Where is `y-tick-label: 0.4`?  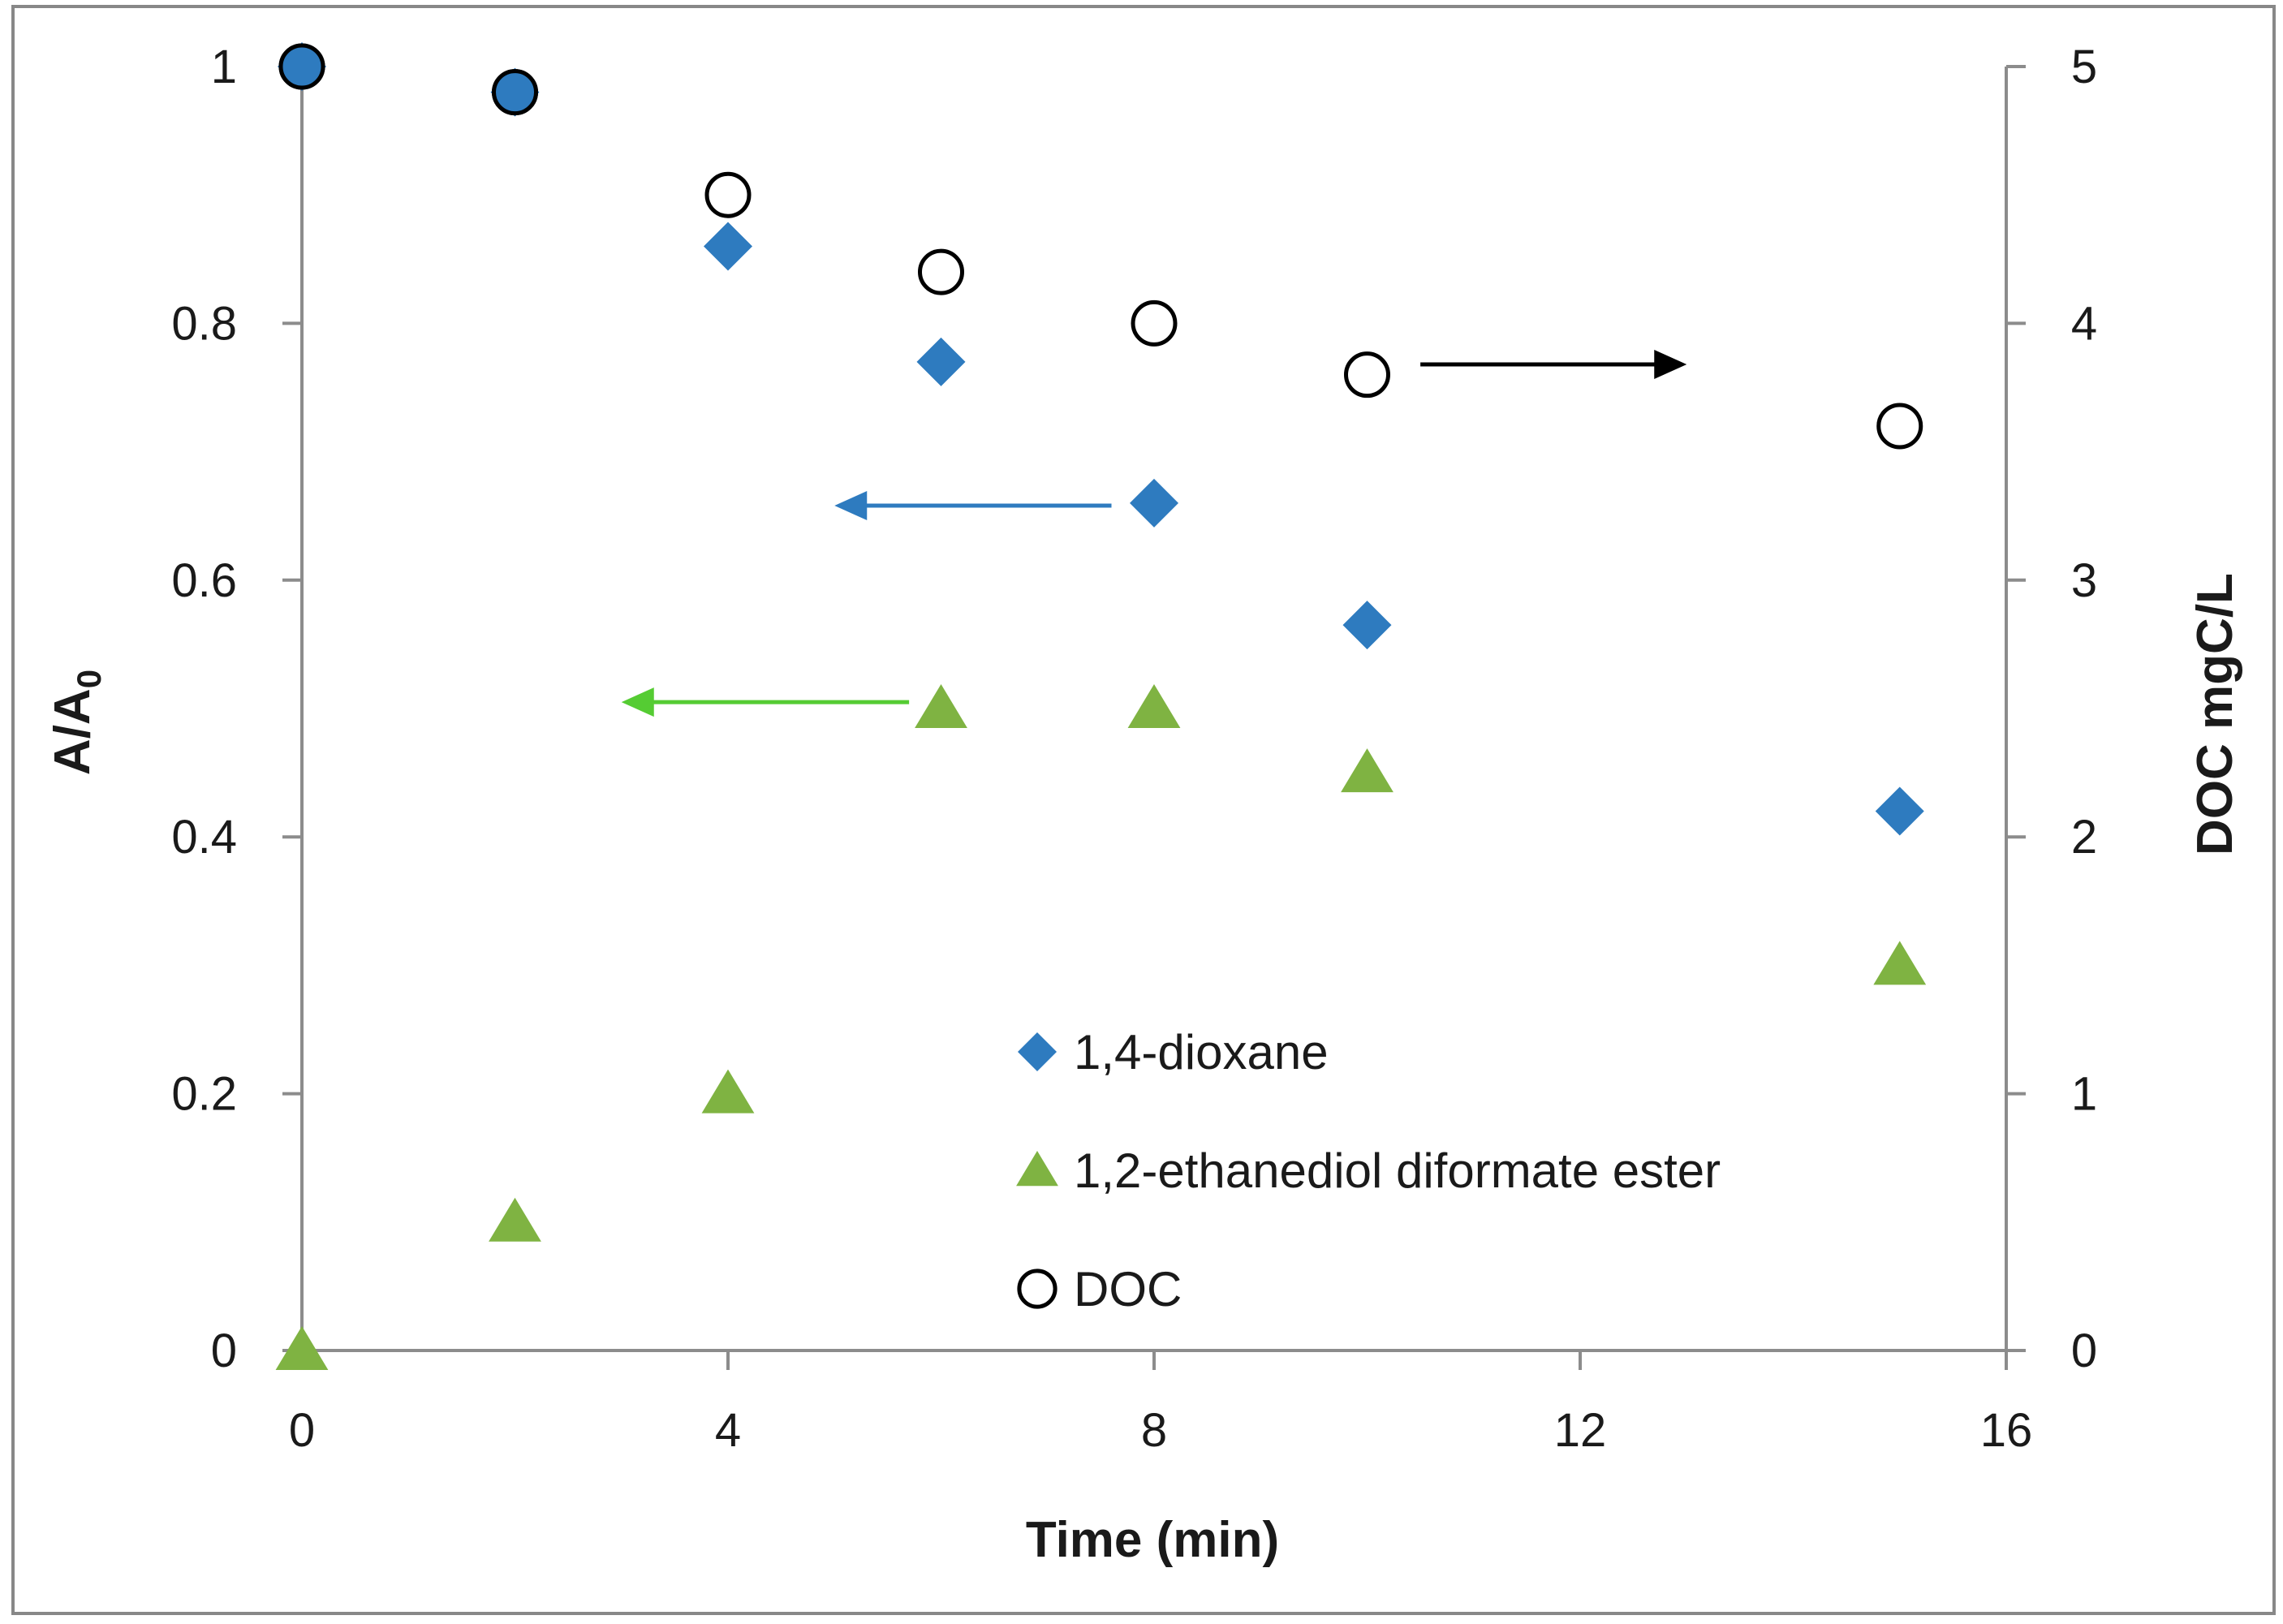
y-tick-label: 0.4 is located at coordinates (204, 838).